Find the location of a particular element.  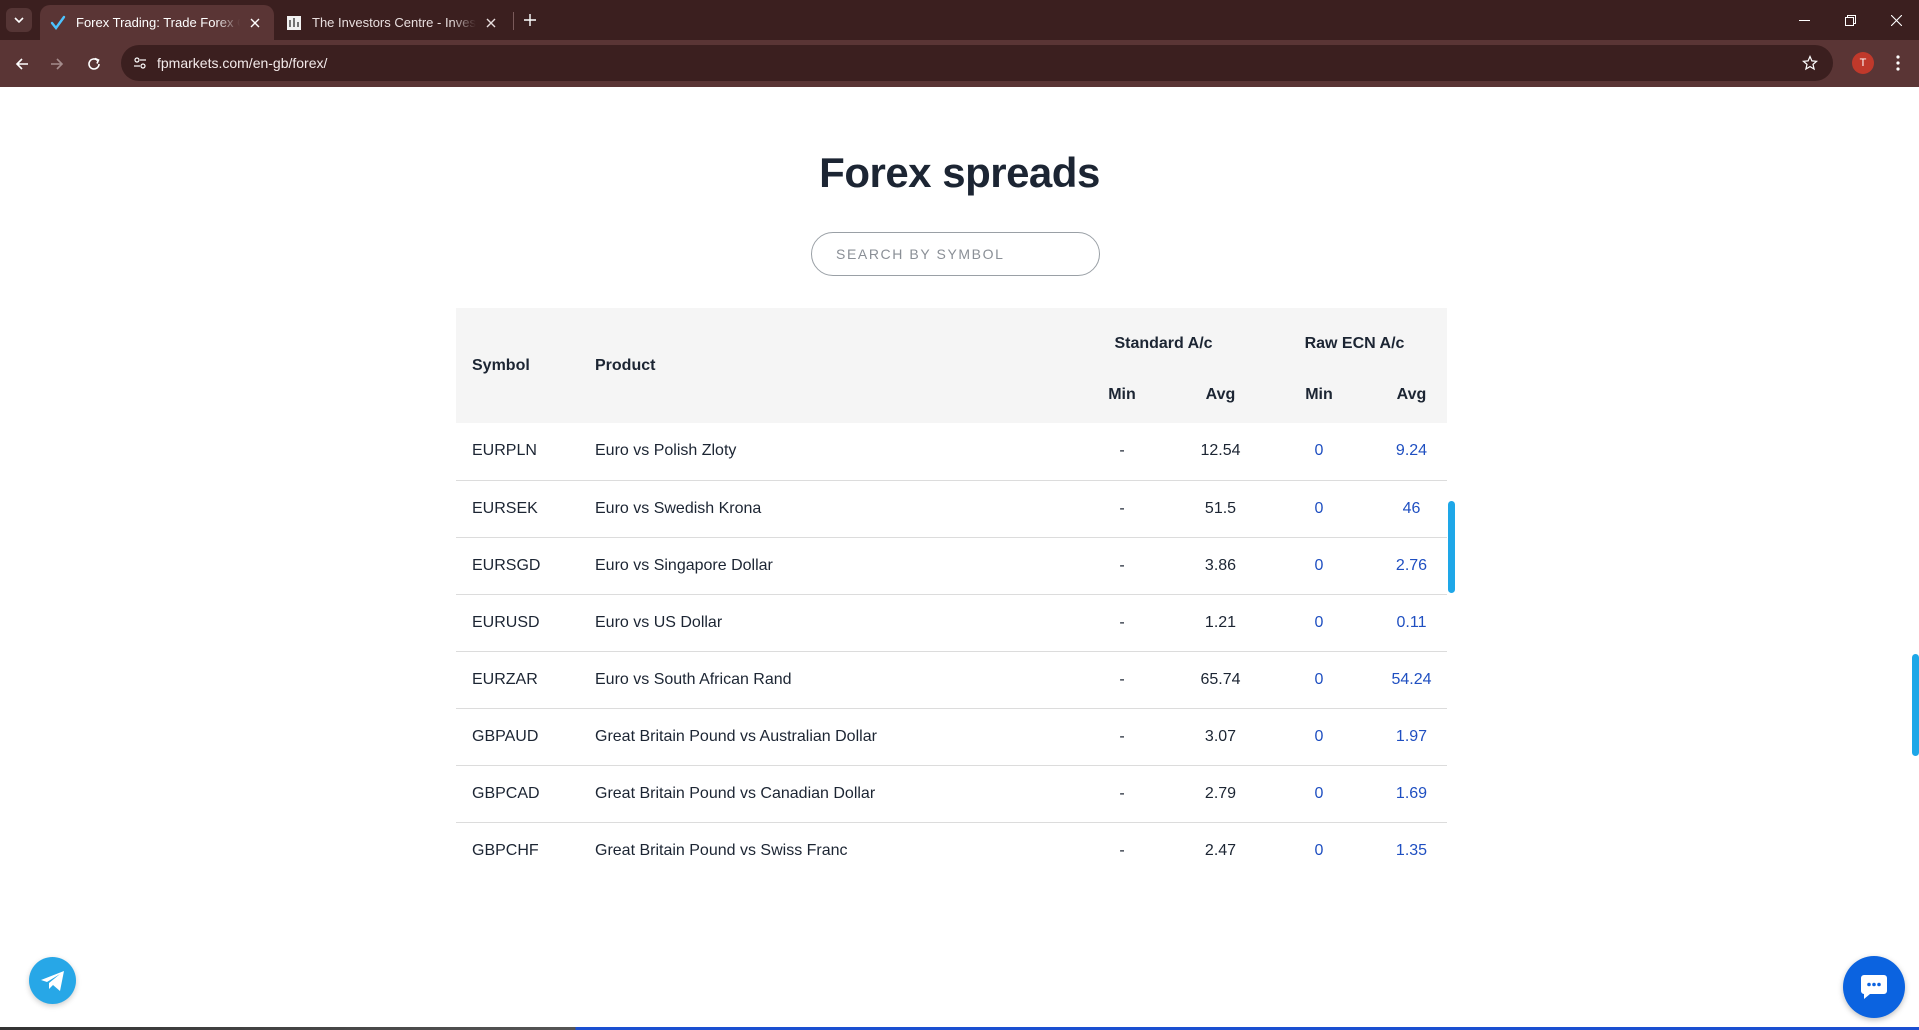

close-icon is located at coordinates (1896, 20).